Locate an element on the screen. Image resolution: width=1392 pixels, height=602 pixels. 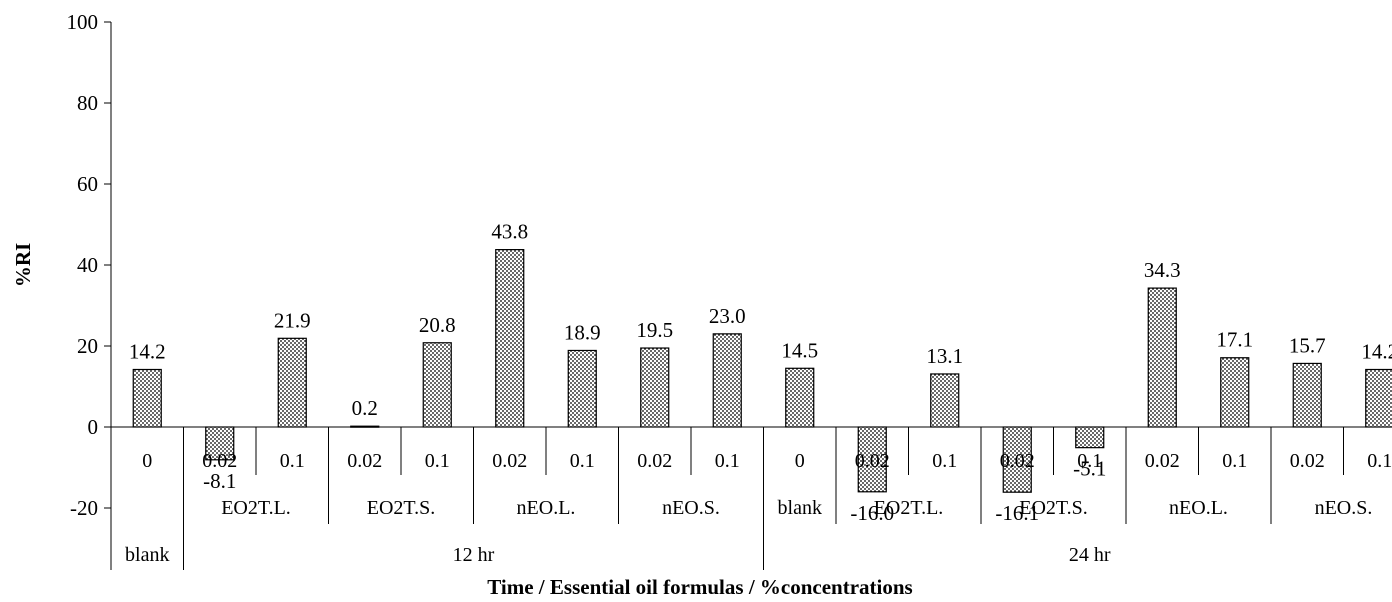
y-axis-title: %RI is located at coordinates (23, 265).